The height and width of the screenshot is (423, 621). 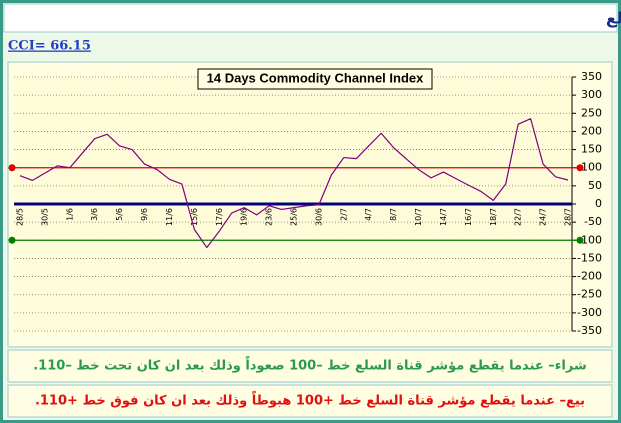 I want to click on x-tick-label: 30/6, so click(x=318, y=217).